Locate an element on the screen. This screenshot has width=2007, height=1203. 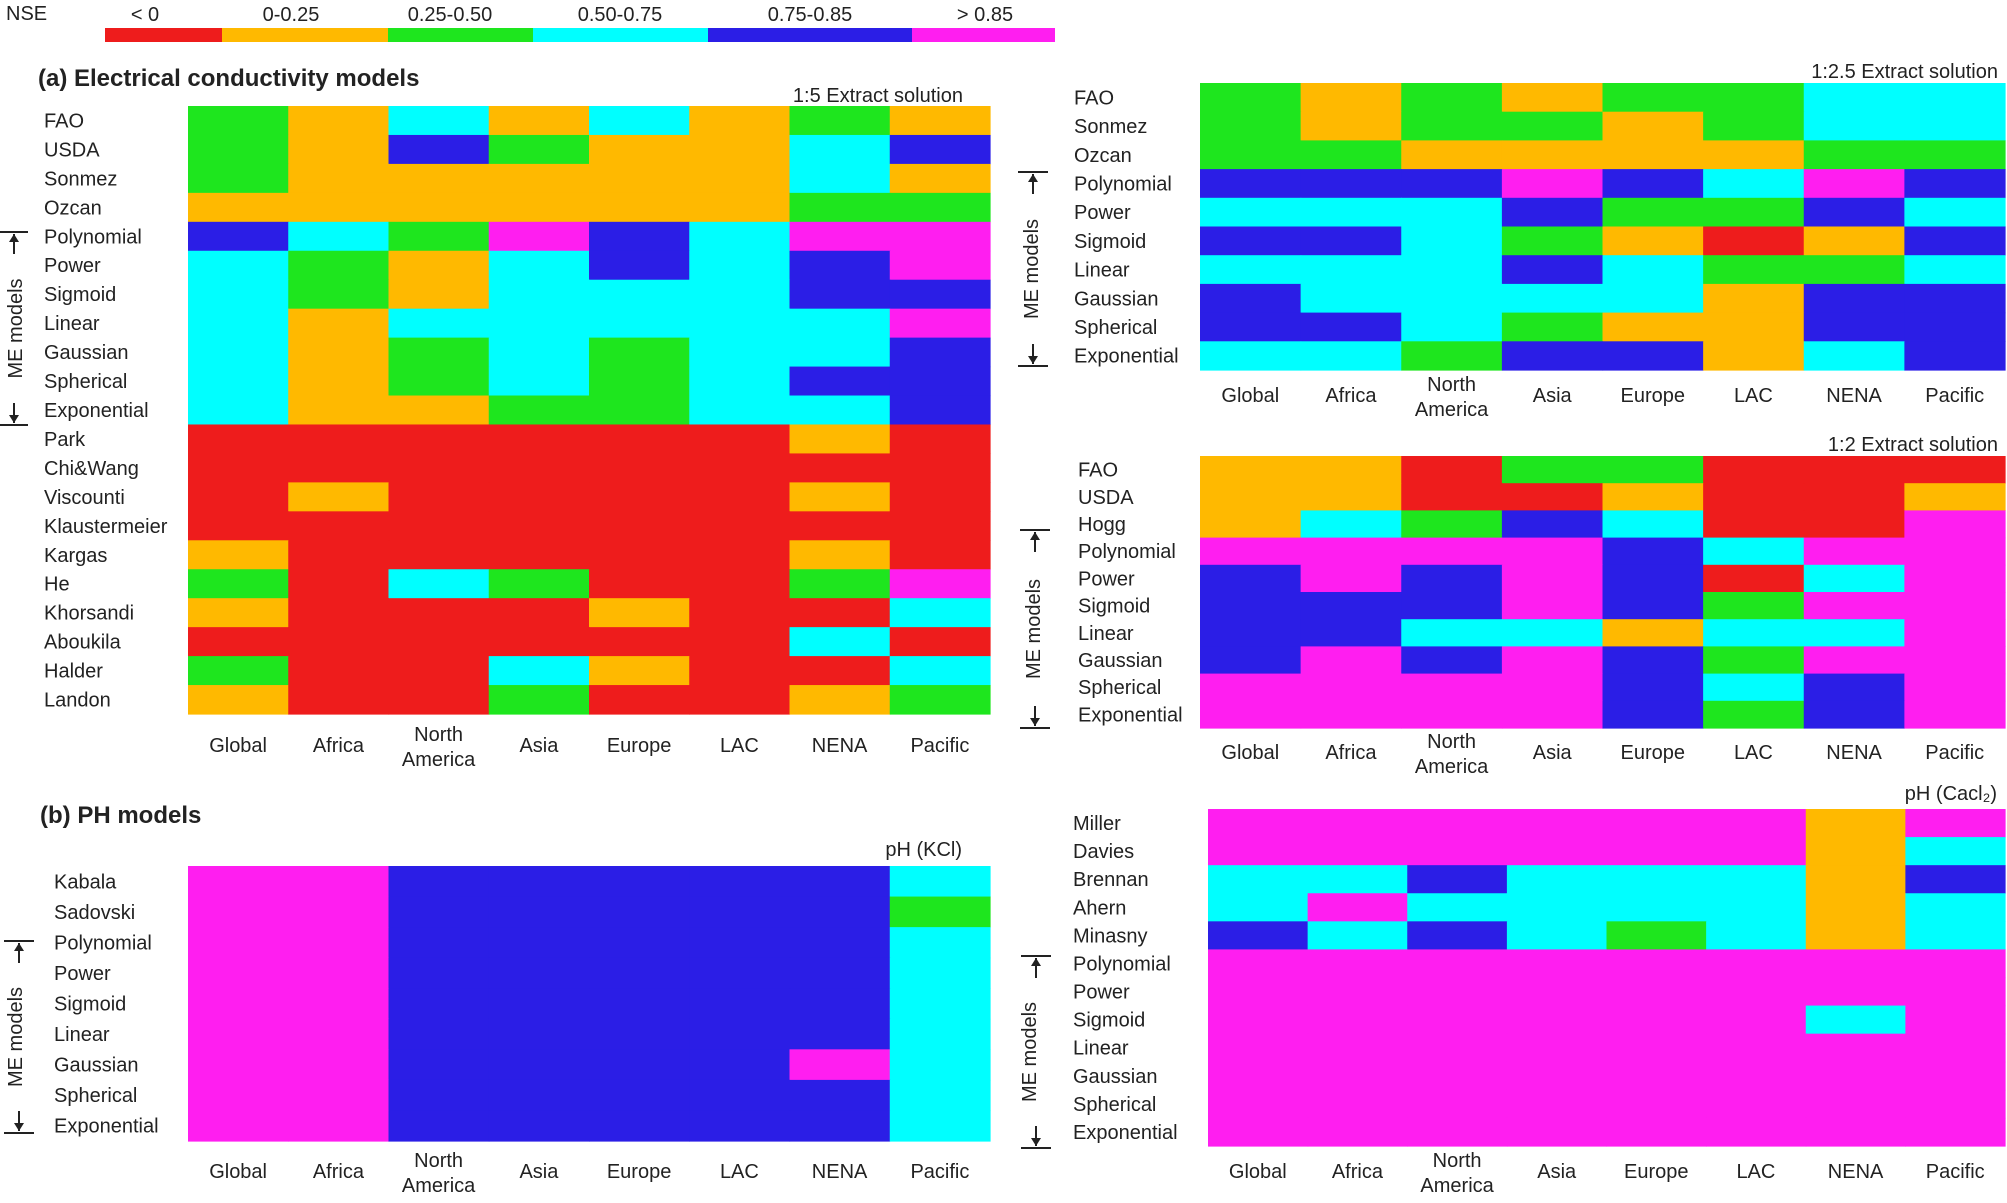
me-arrowhead-up is located at coordinates (1036, 962).